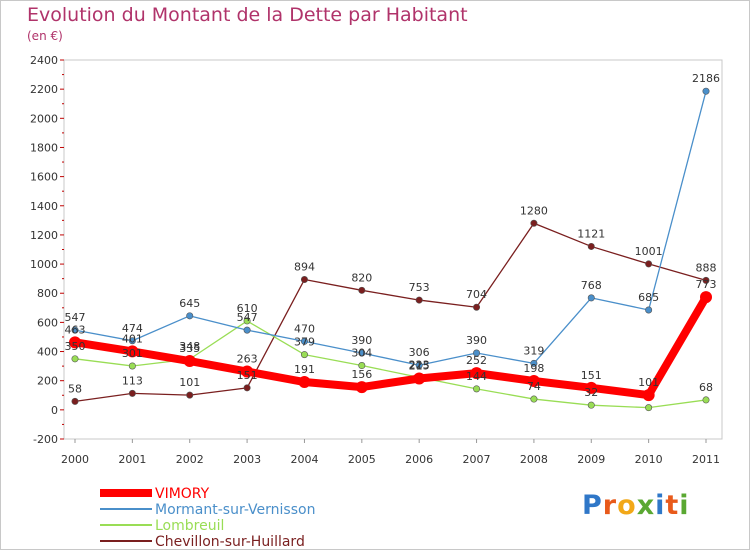  What do you see at coordinates (362, 459) in the screenshot?
I see `x-tick-label: 2005` at bounding box center [362, 459].